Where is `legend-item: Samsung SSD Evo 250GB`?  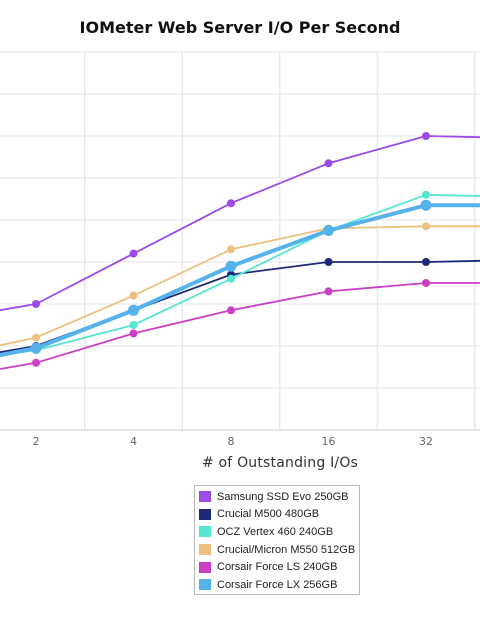
legend-item: Samsung SSD Evo 250GB is located at coordinates (279, 497).